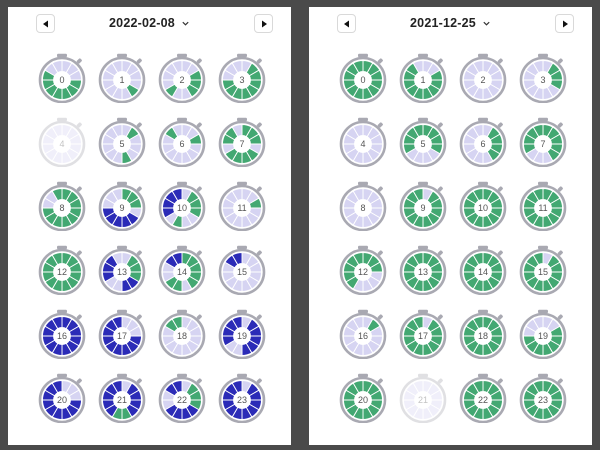 The height and width of the screenshot is (450, 600). I want to click on hour-label: 21, so click(121, 400).